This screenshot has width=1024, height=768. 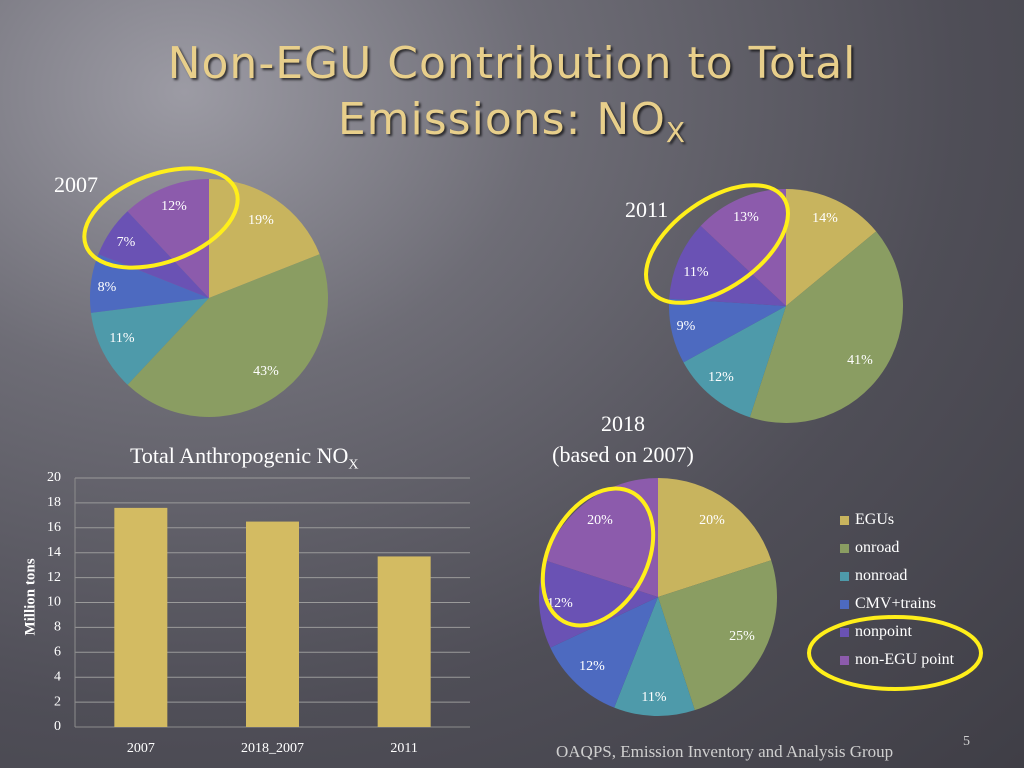 What do you see at coordinates (107, 287) in the screenshot?
I see `pie-2007-label-cmv-trains: 8%` at bounding box center [107, 287].